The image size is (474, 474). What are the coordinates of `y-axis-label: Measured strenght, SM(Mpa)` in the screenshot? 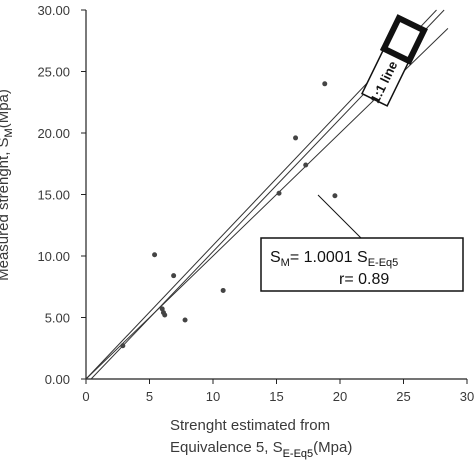 It's located at (7, 185).